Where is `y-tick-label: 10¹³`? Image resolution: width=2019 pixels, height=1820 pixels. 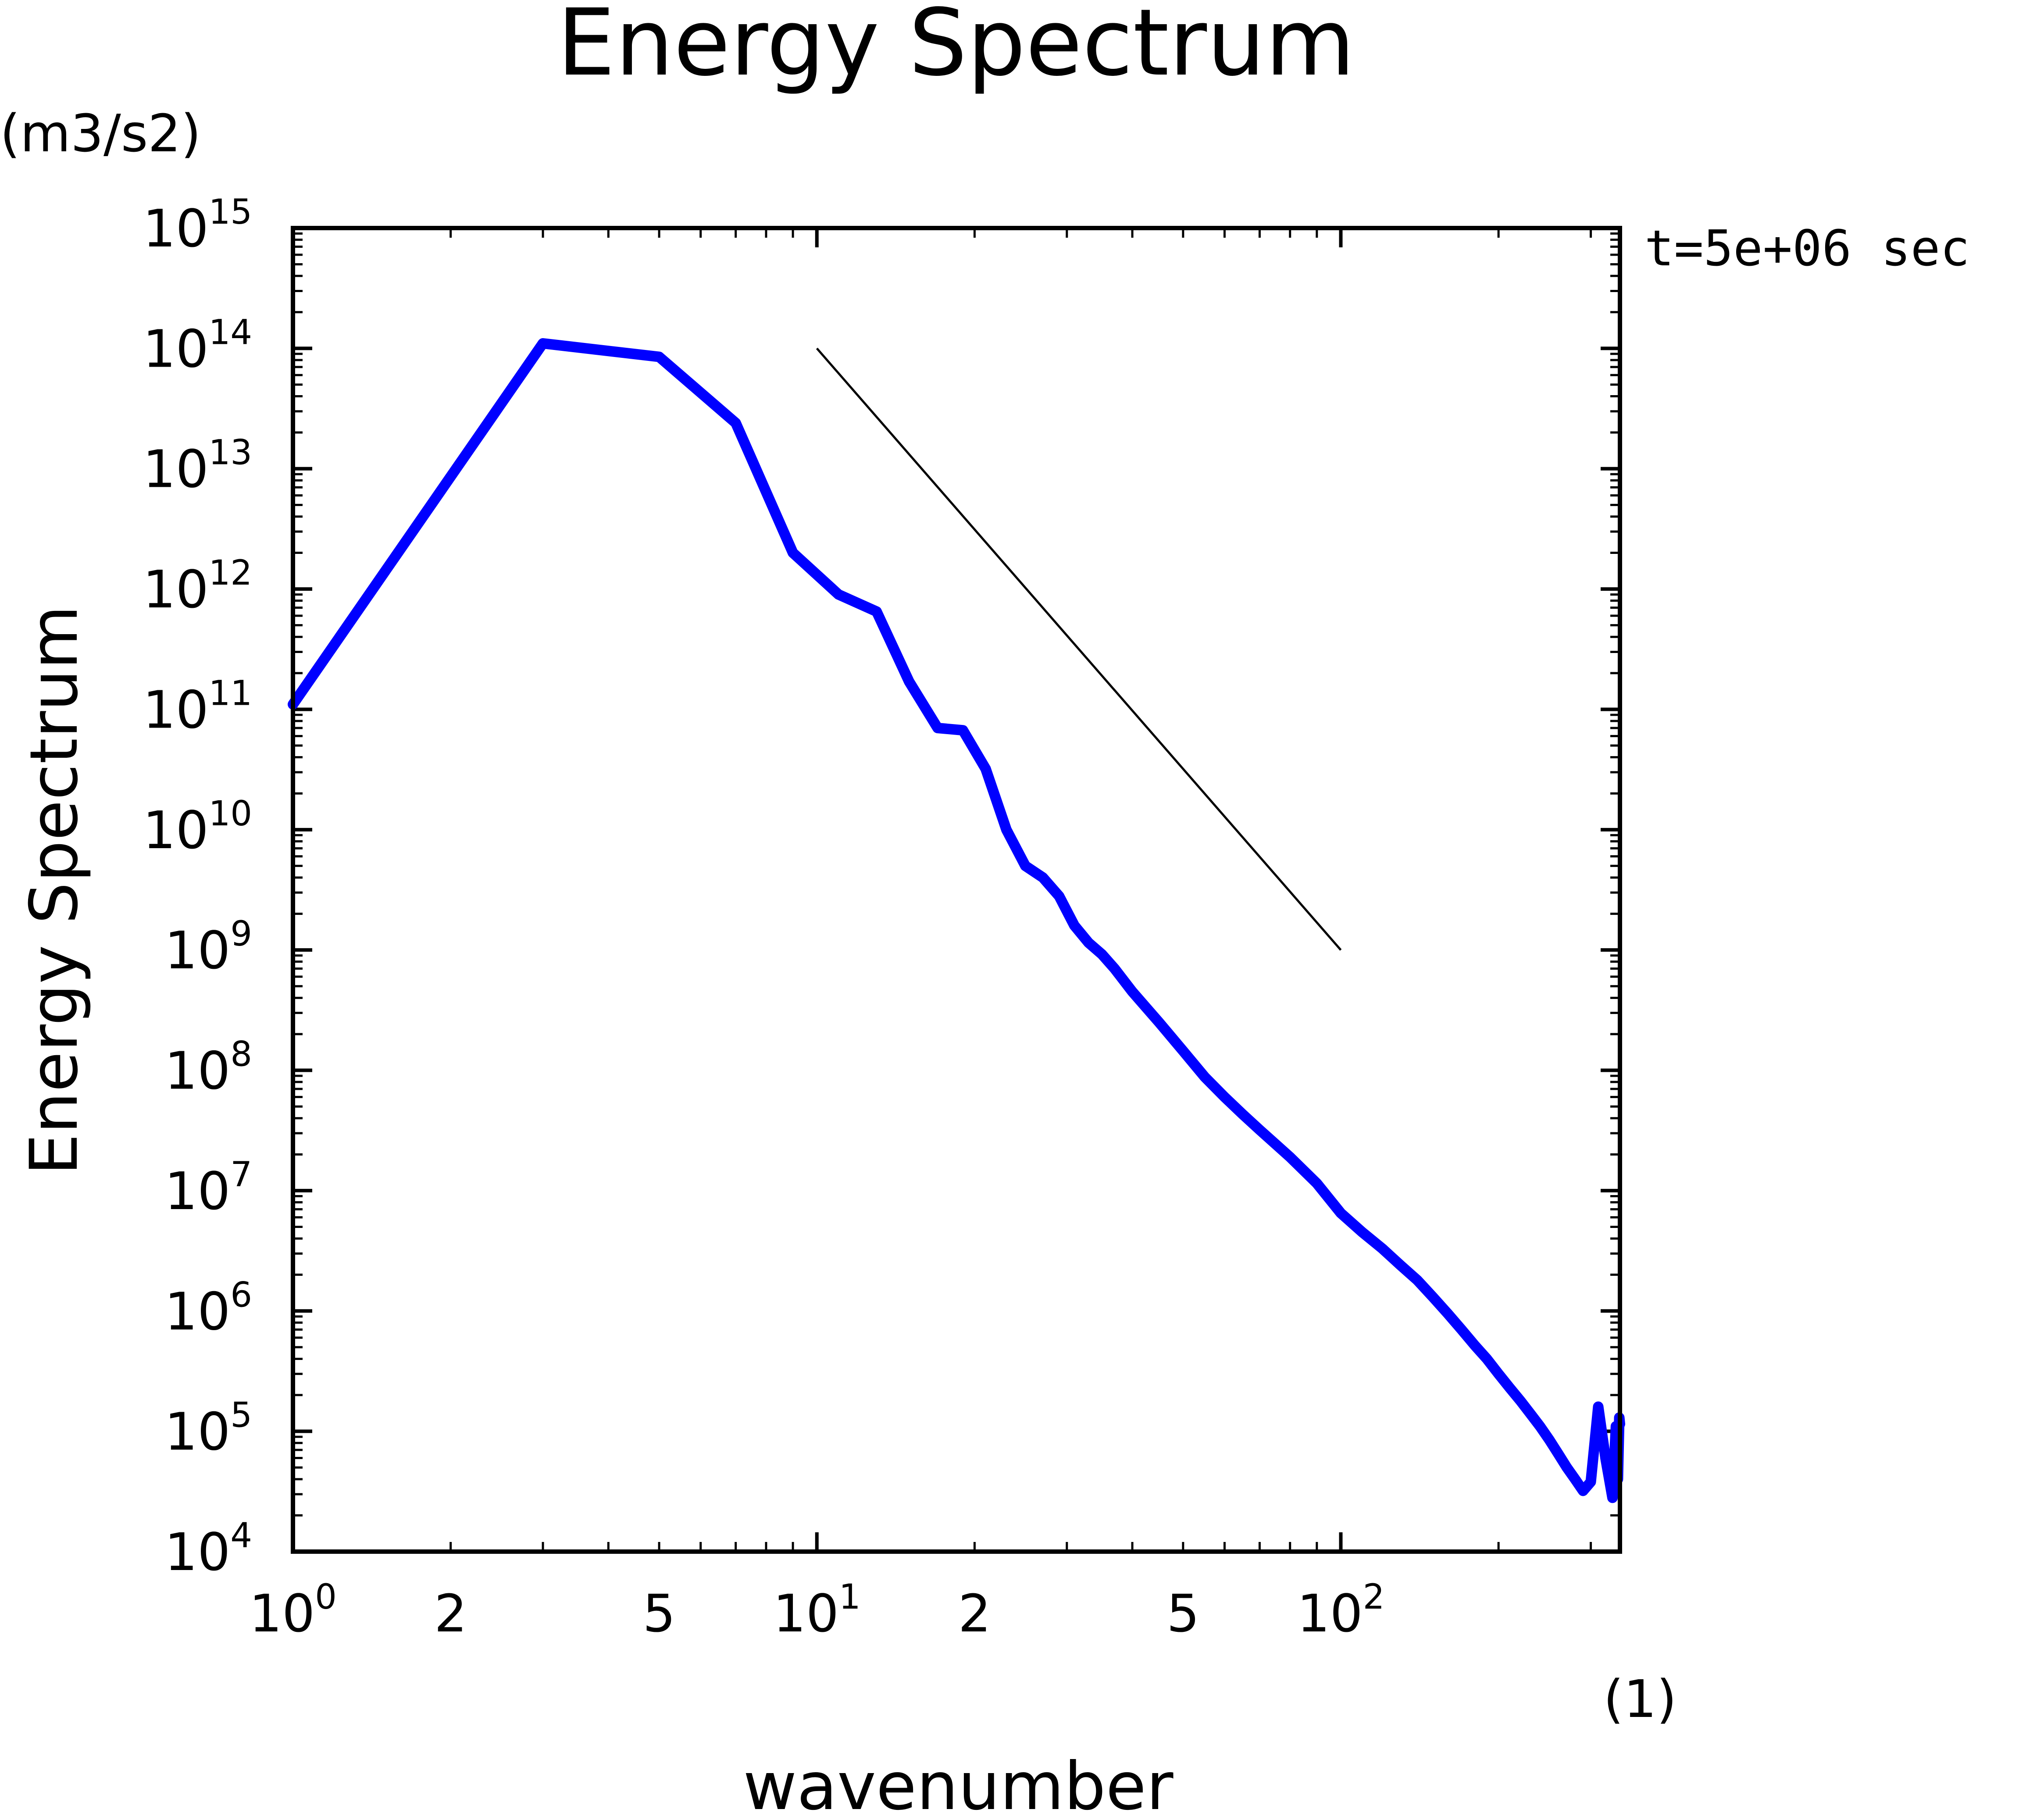 y-tick-label: 10¹³ is located at coordinates (197, 466).